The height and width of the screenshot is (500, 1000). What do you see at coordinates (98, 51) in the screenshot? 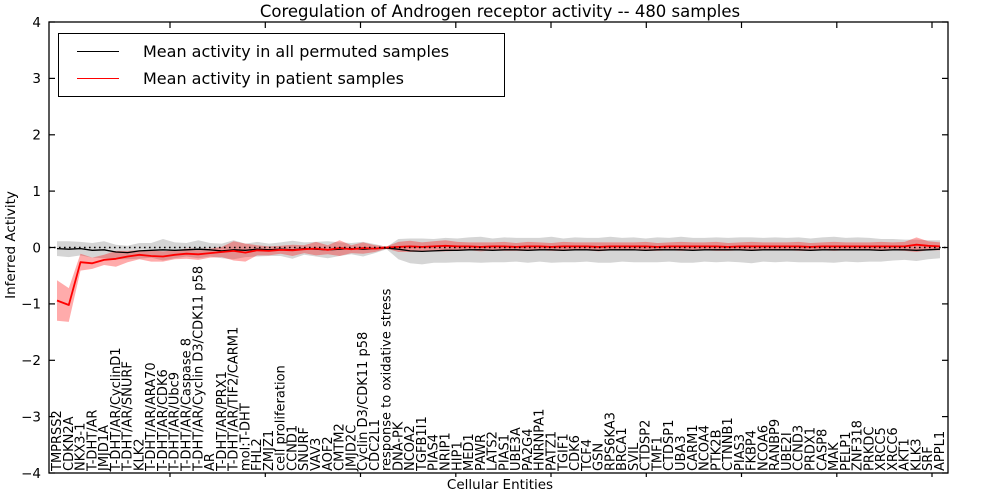
I see `legend-line-sample-black` at bounding box center [98, 51].